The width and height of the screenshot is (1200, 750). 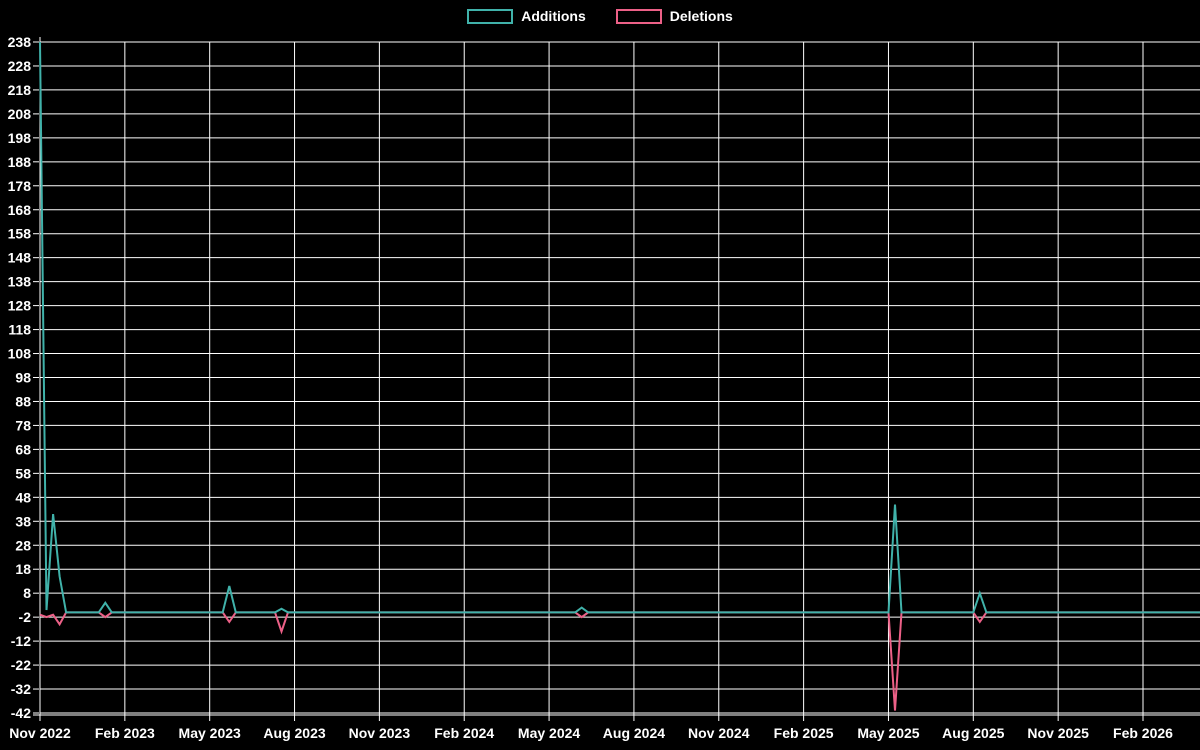 I want to click on y-tick-label: 28, so click(x=23, y=545).